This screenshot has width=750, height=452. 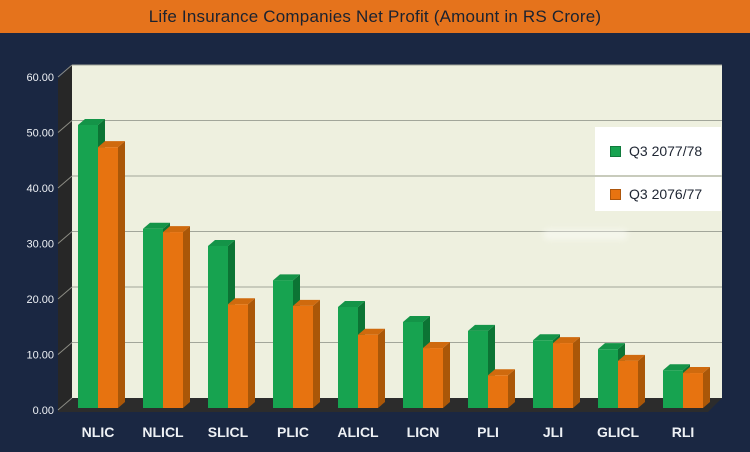 What do you see at coordinates (381, 368) in the screenshot?
I see `bar-Q3-2076-77-ALICL-side` at bounding box center [381, 368].